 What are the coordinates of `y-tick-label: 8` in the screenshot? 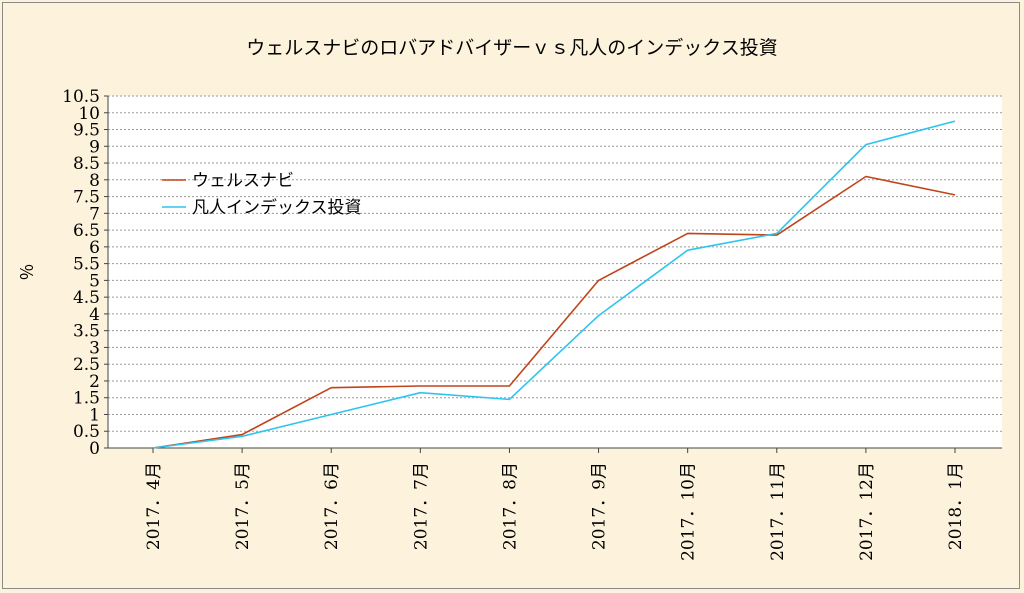 It's located at (94, 181).